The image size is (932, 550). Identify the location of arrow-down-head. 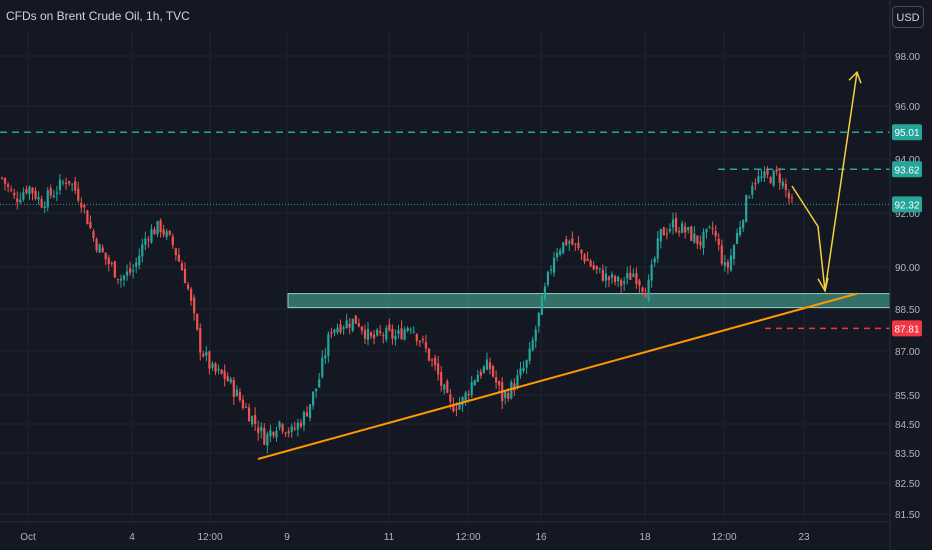
(823, 285).